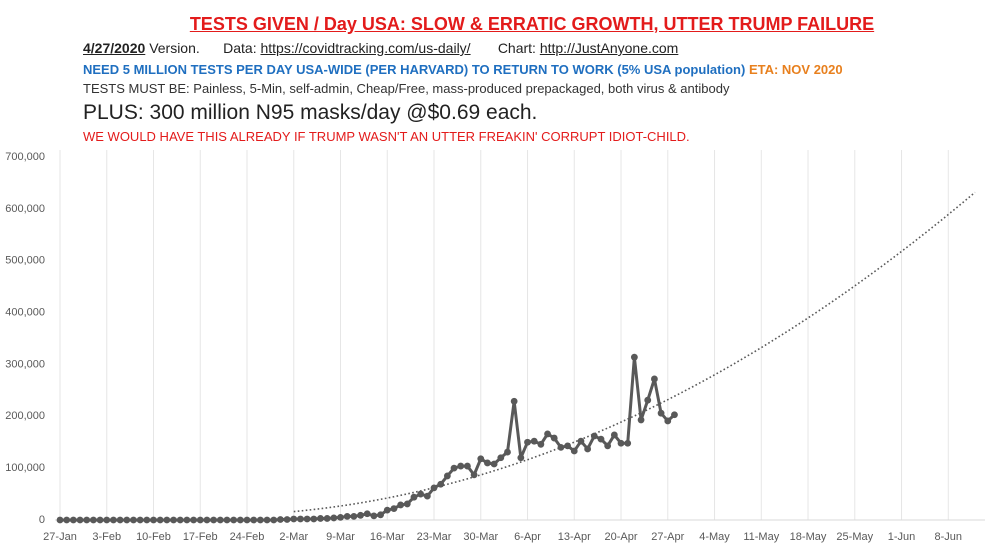 The width and height of the screenshot is (991, 553). Describe the element at coordinates (25, 468) in the screenshot. I see `y-tick-label: 100,000` at that location.